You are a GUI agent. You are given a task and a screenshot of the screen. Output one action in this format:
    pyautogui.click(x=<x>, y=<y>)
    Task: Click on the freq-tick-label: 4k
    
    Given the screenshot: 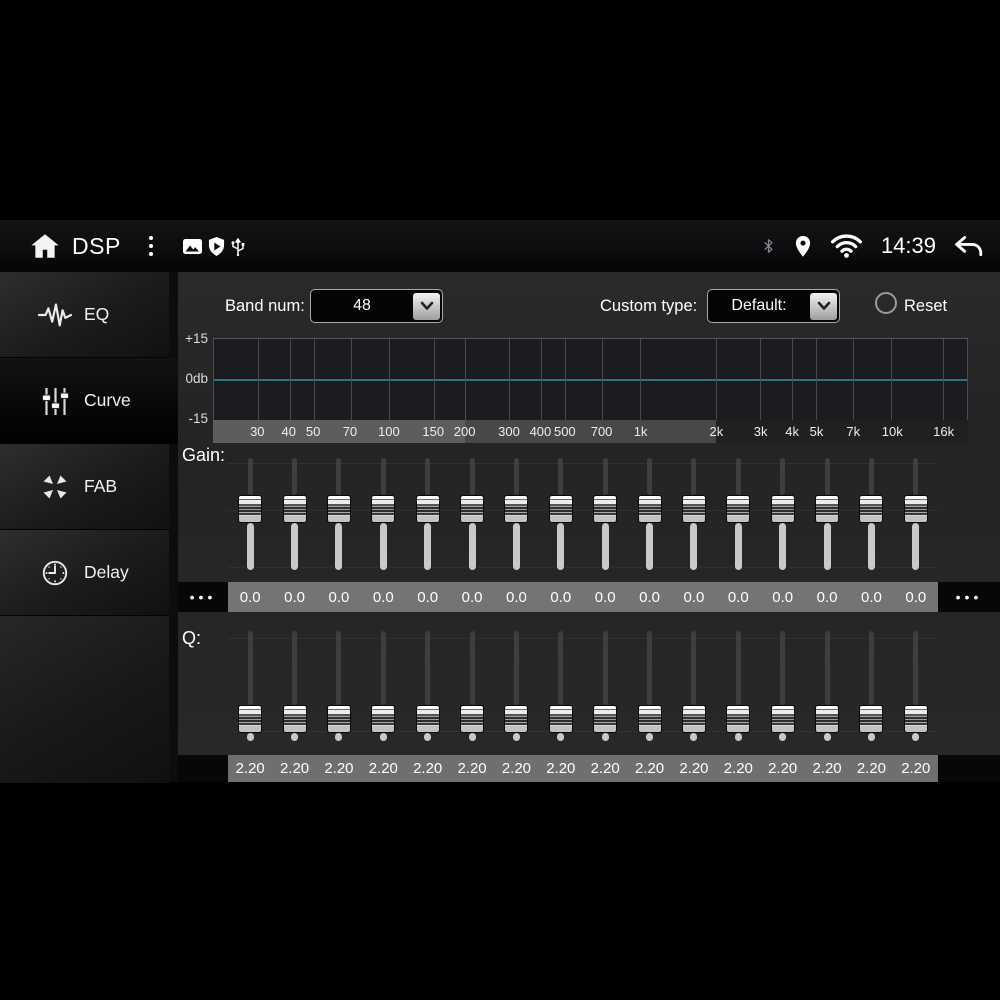 What is the action you would take?
    pyautogui.click(x=792, y=431)
    